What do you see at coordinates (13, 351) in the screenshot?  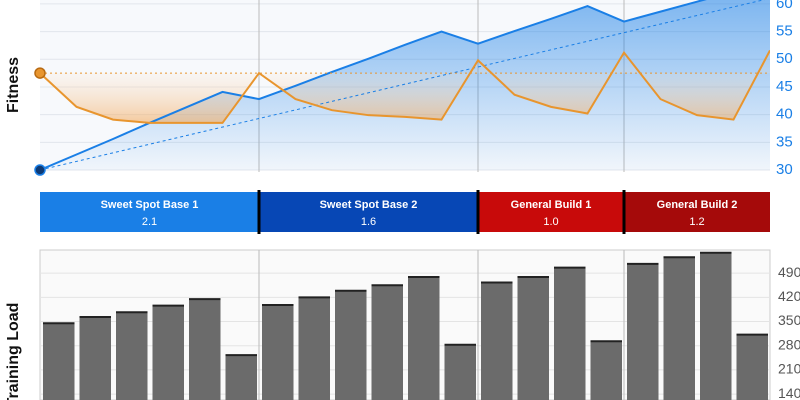 I see `axis-label: Training Load` at bounding box center [13, 351].